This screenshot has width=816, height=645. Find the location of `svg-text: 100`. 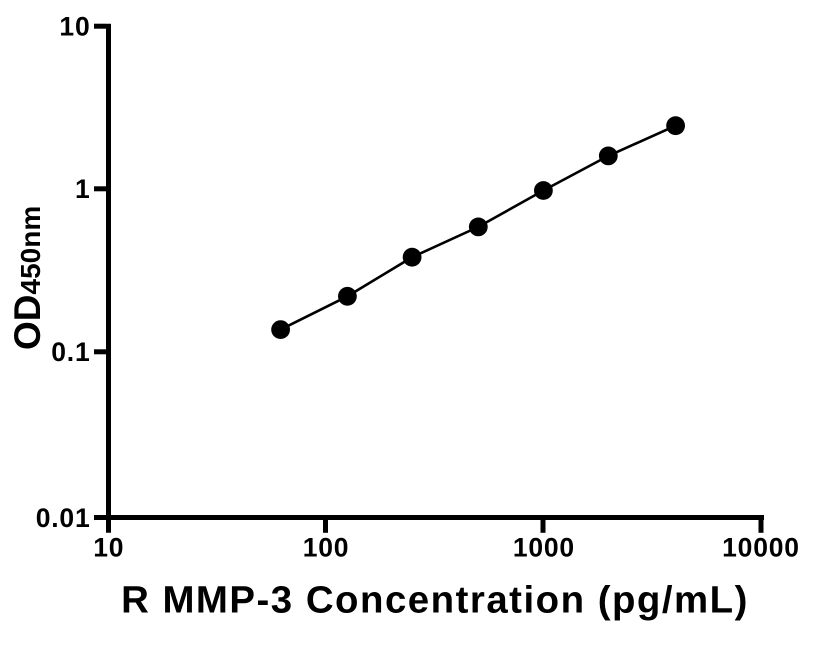

svg-text: 100 is located at coordinates (326, 547).